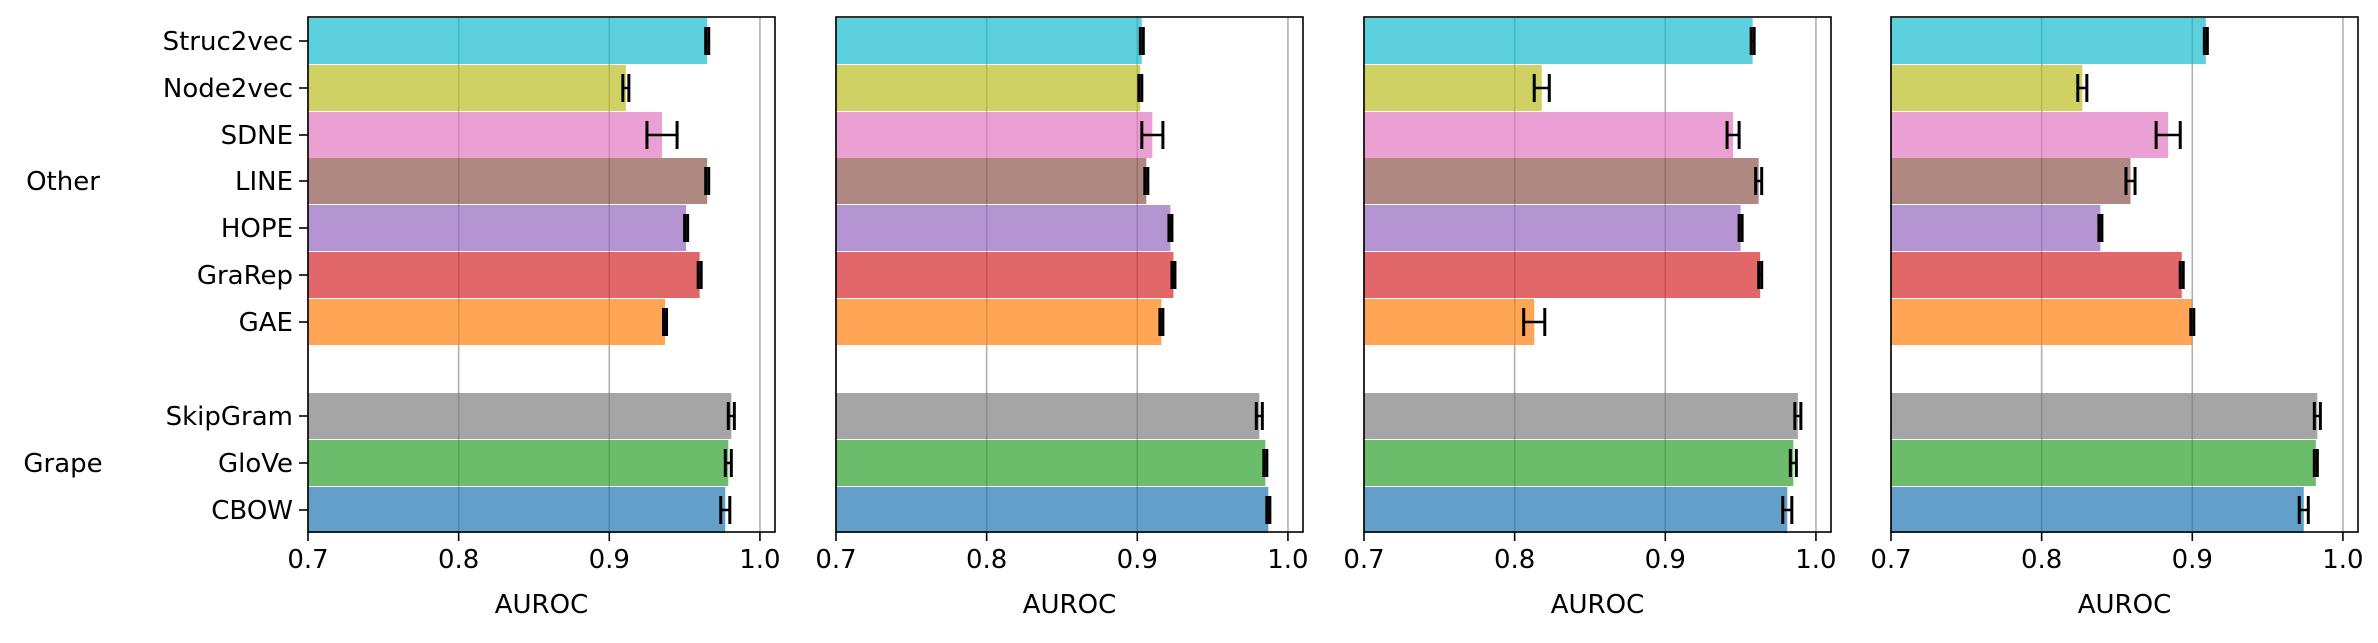  What do you see at coordinates (2042, 322) in the screenshot?
I see `bar-p4-gae` at bounding box center [2042, 322].